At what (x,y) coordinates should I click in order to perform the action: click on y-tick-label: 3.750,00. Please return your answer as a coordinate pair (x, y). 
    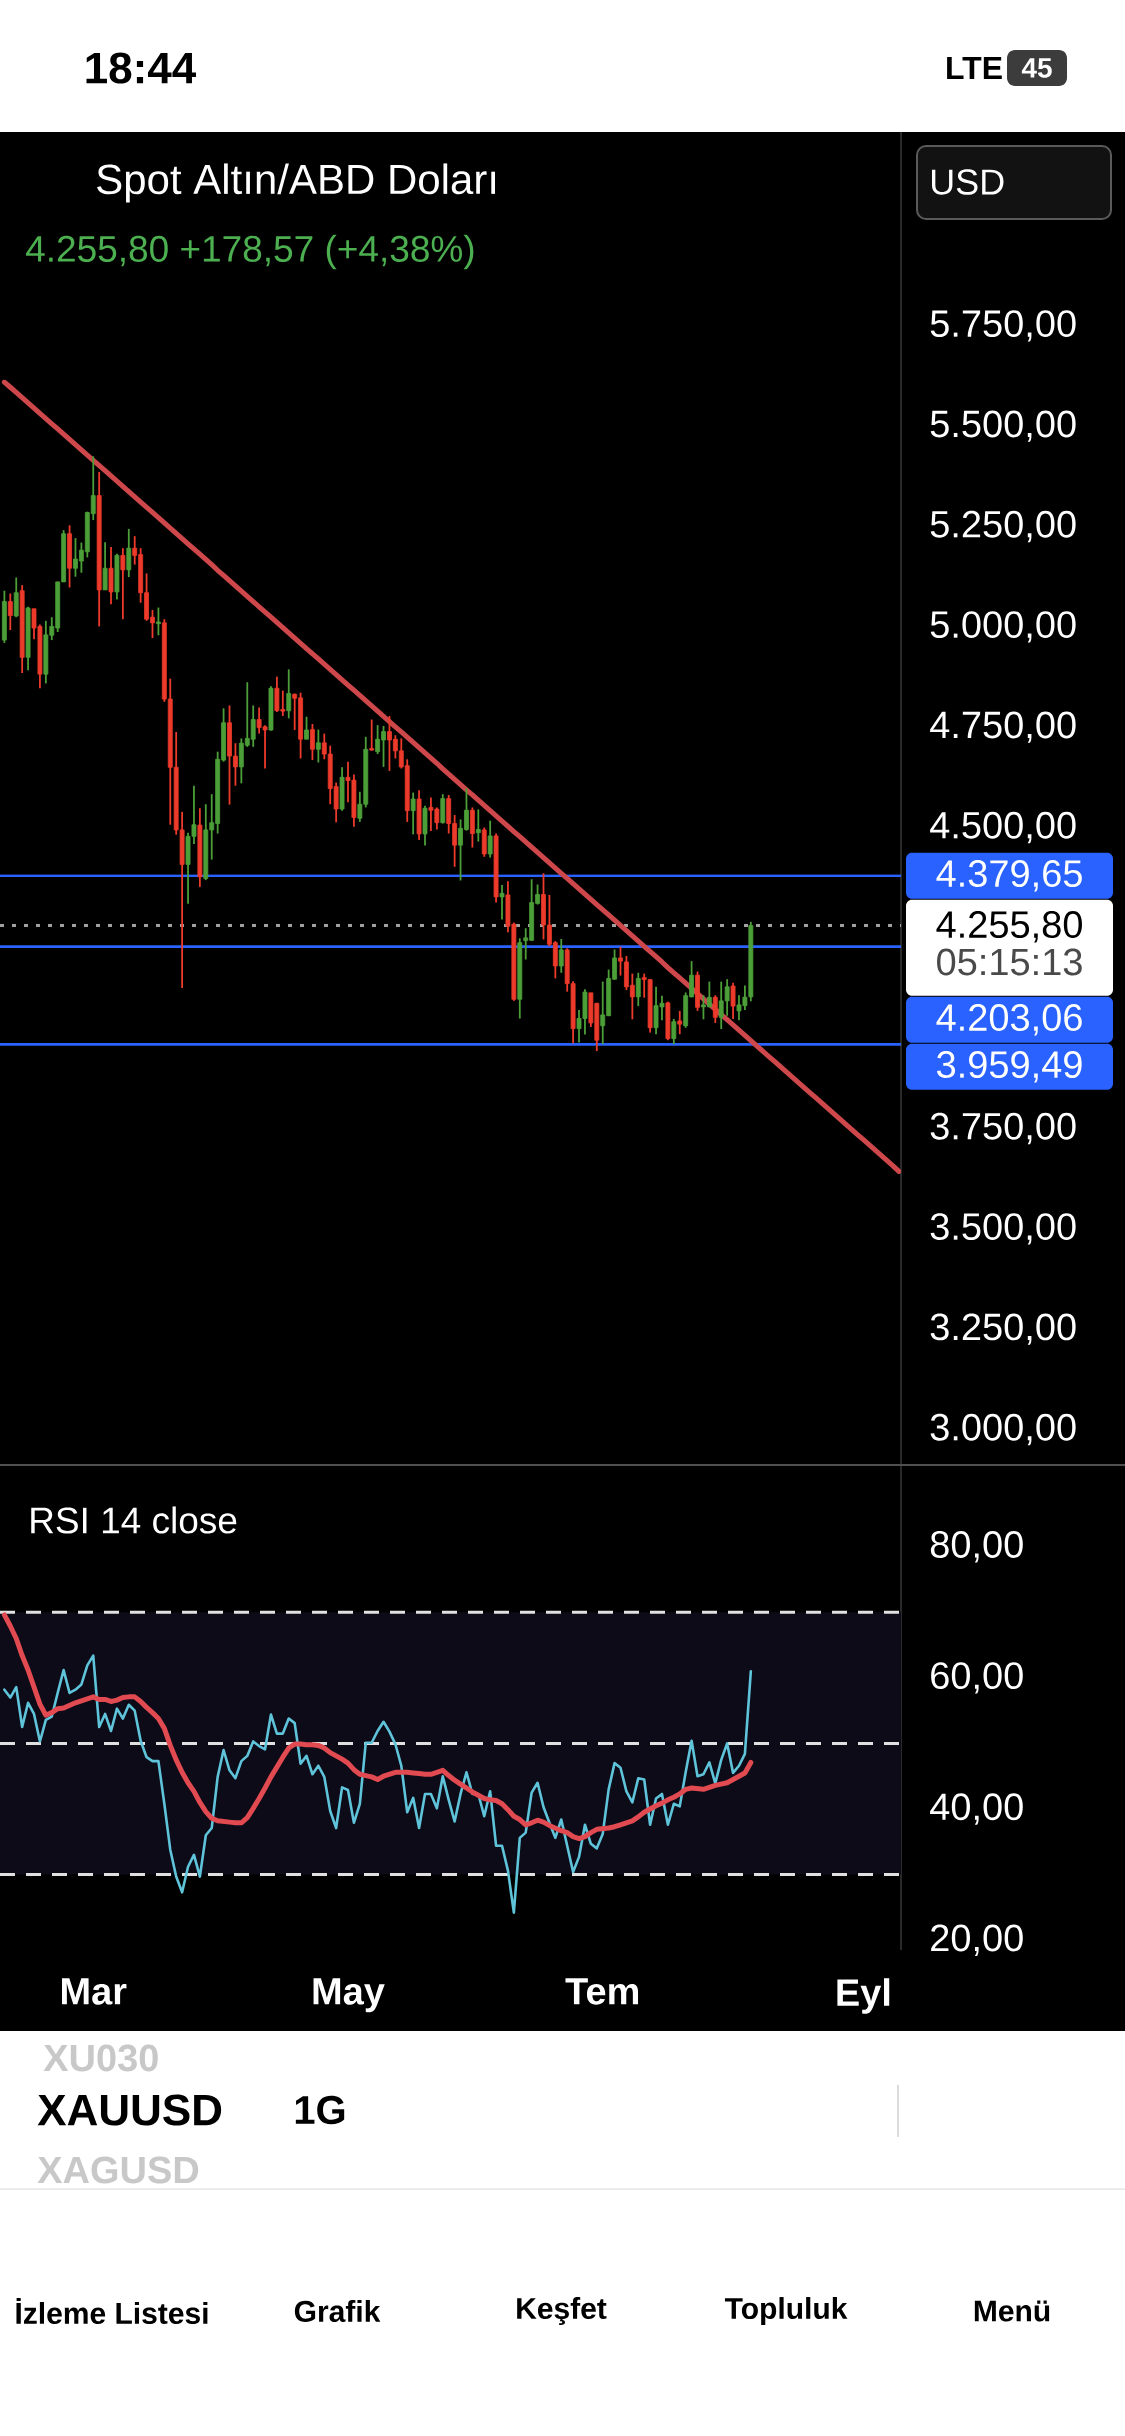
    Looking at the image, I should click on (1003, 1128).